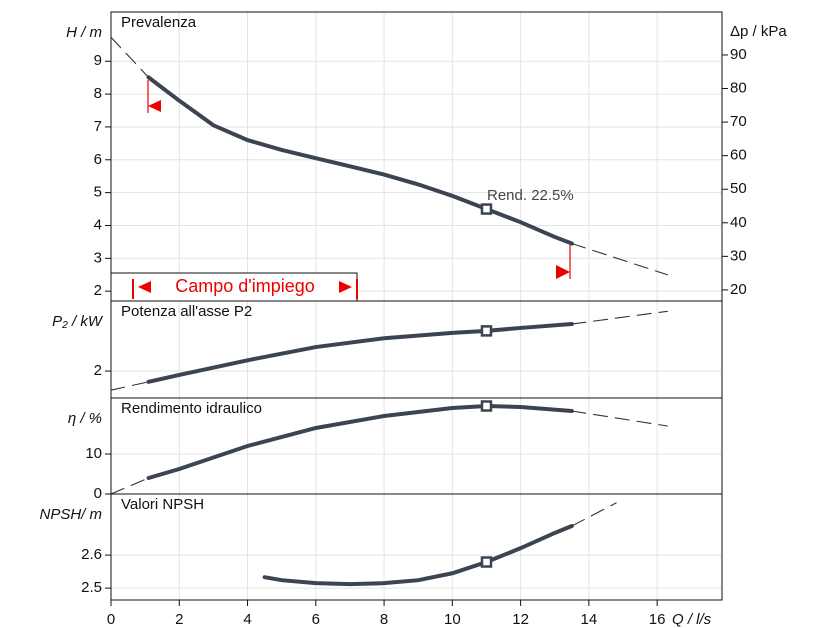 The width and height of the screenshot is (814, 628). What do you see at coordinates (78, 321) in the screenshot?
I see `y-axis-label: P₂ / kW` at bounding box center [78, 321].